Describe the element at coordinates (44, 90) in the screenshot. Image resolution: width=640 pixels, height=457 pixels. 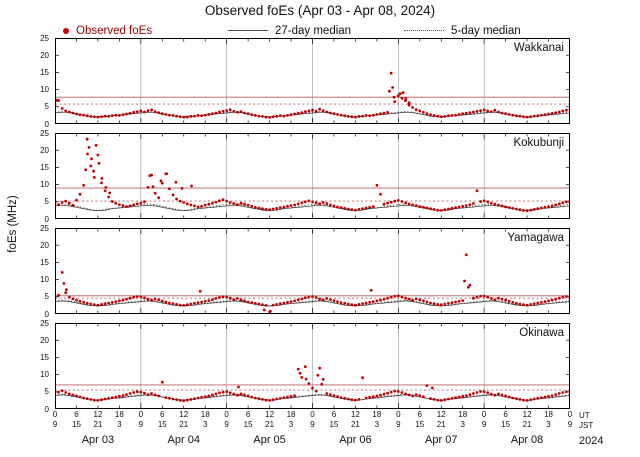
I see `y-tick-label: 10` at that location.